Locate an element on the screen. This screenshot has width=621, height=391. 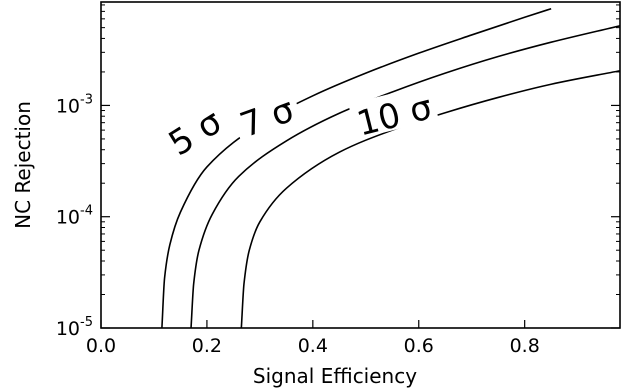
x-axis-label: Signal Efficiency is located at coordinates (335, 376).